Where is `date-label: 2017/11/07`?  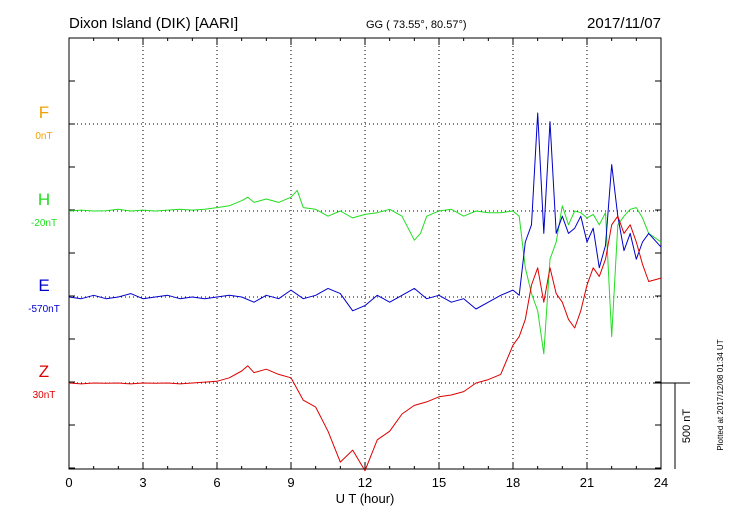 date-label: 2017/11/07 is located at coordinates (624, 23).